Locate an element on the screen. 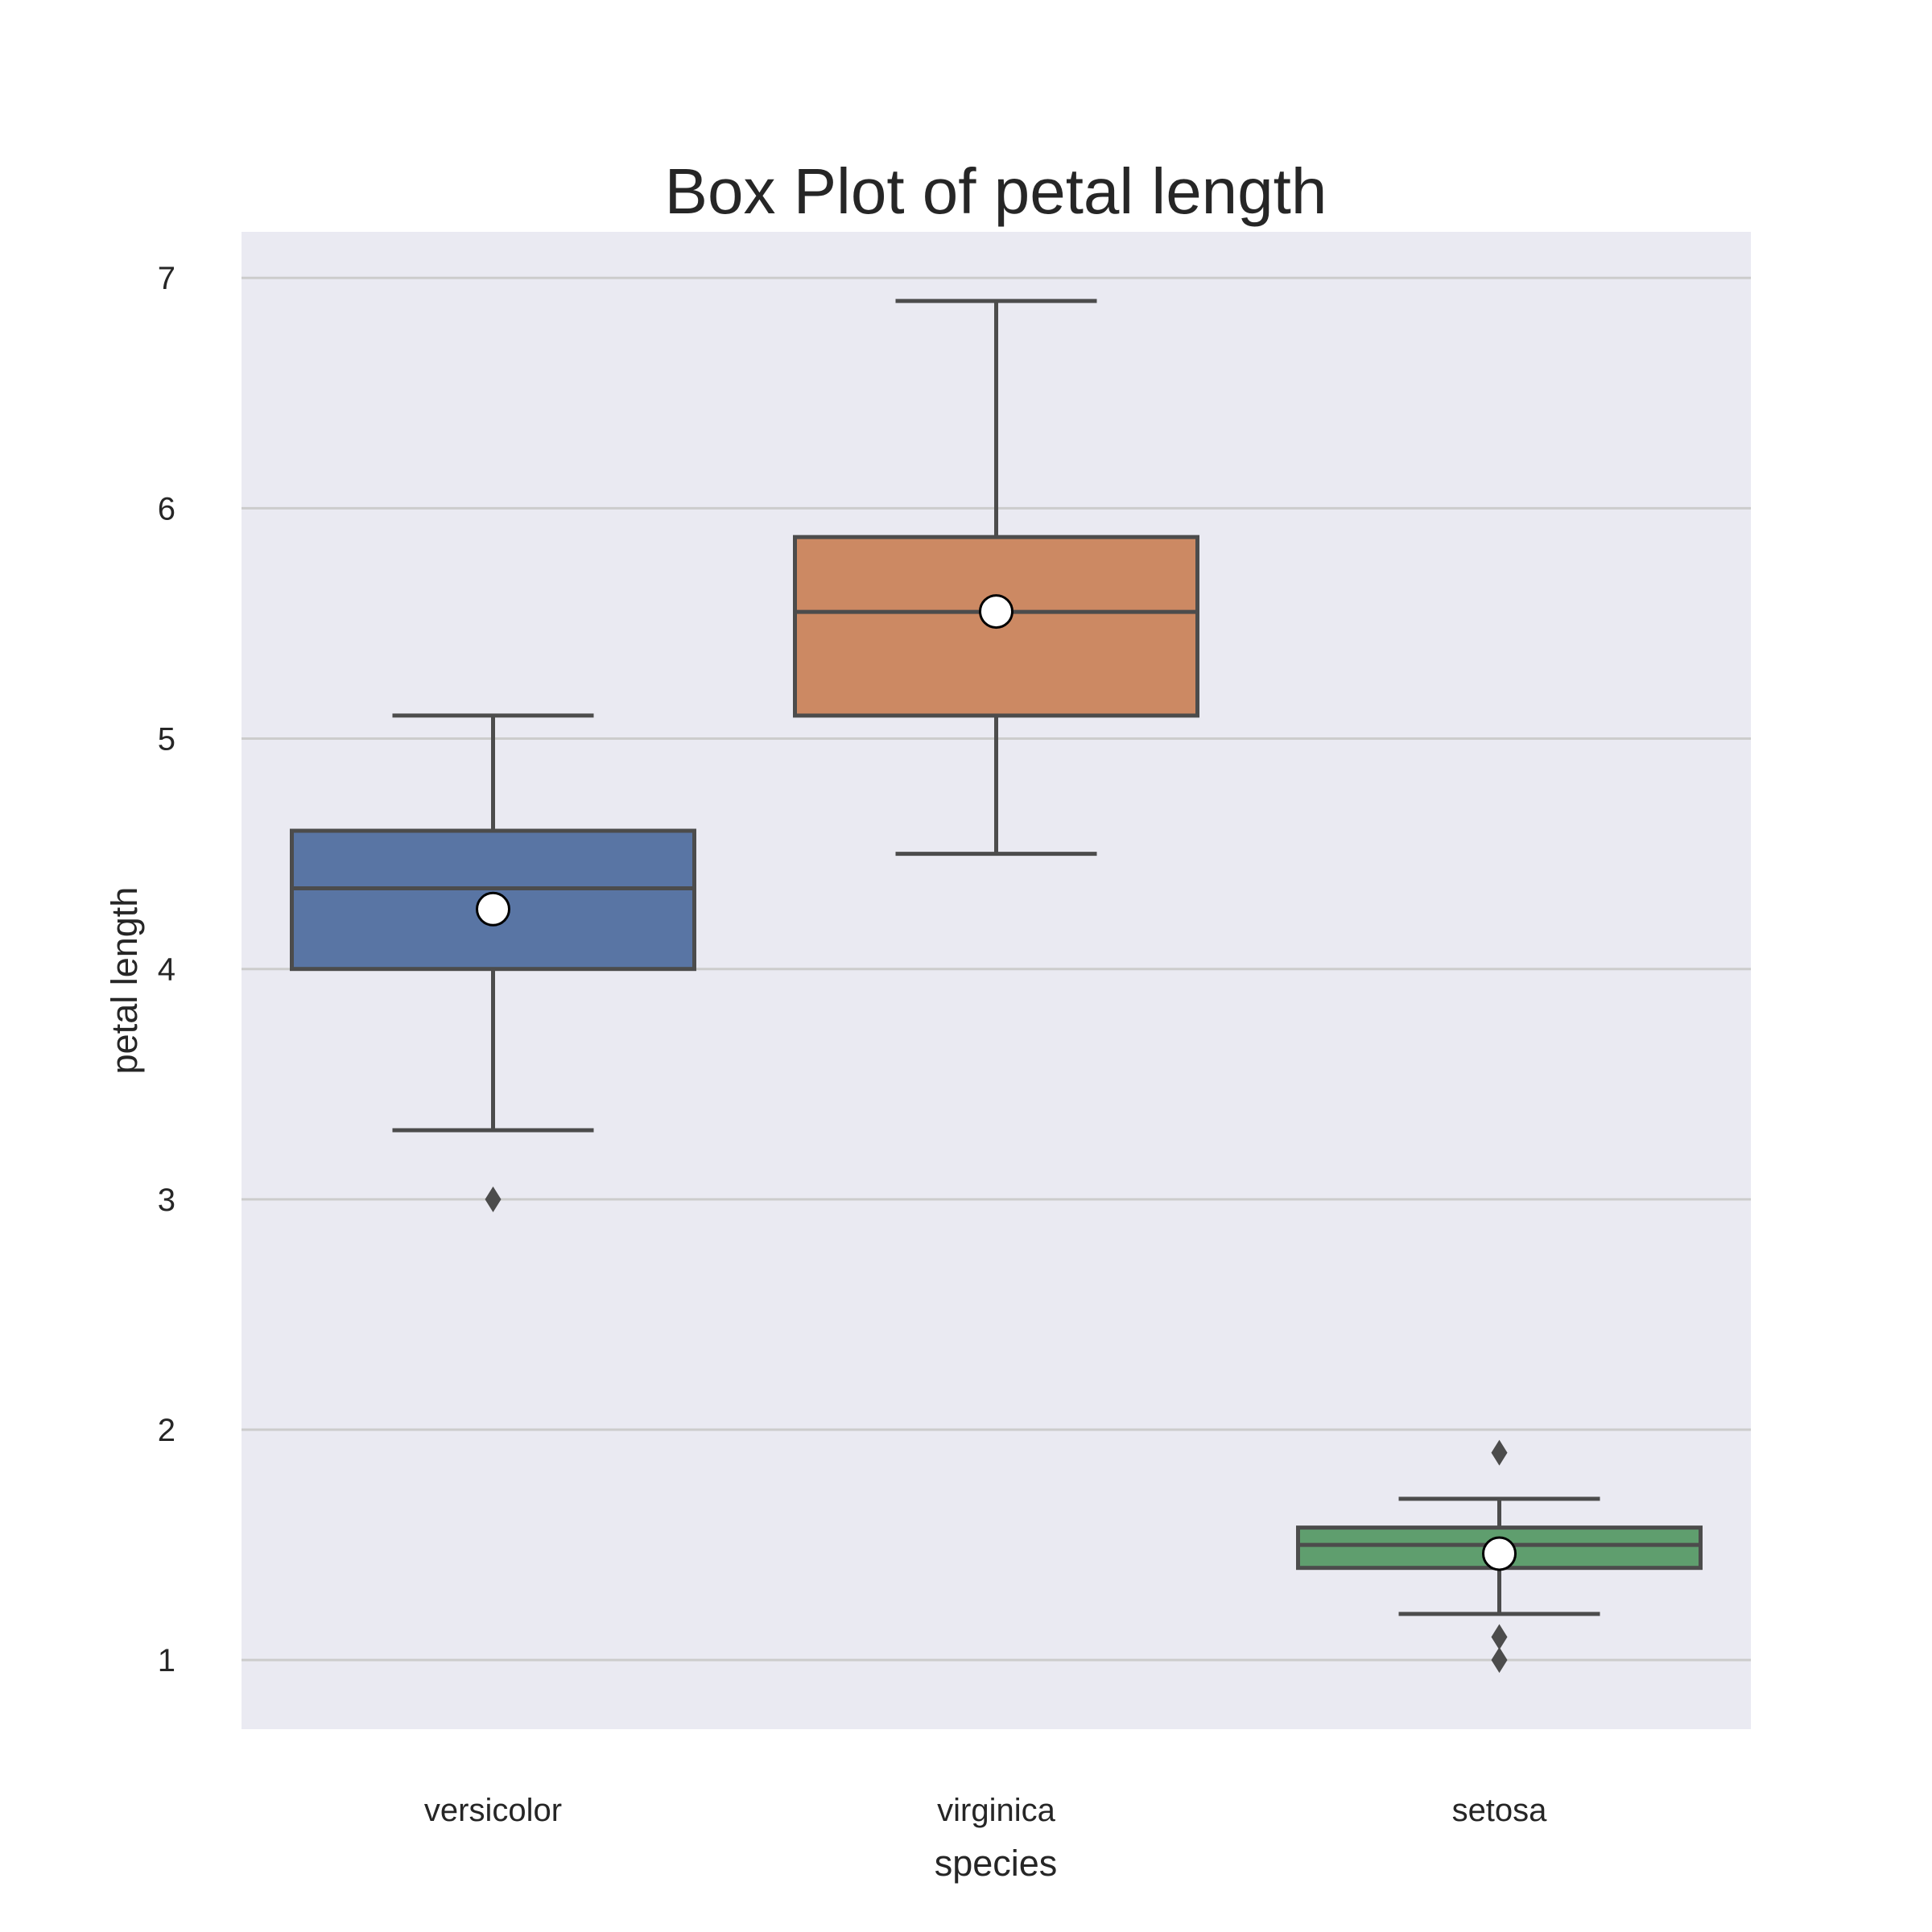  box-virginica is located at coordinates (996, 578).